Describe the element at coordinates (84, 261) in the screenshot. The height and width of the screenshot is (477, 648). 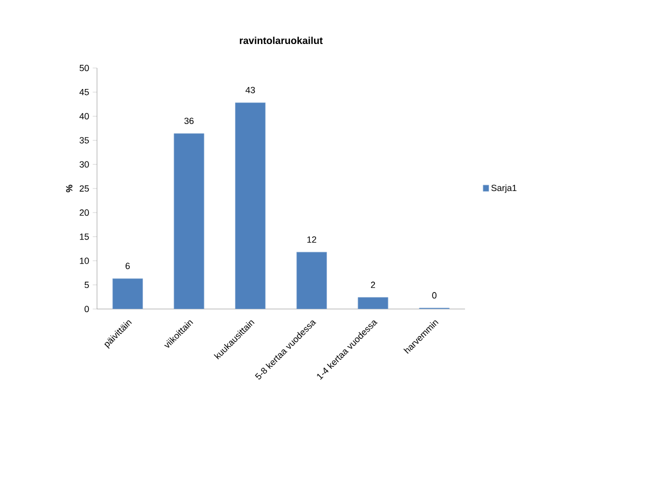
I see `y-tick-label: 10` at that location.